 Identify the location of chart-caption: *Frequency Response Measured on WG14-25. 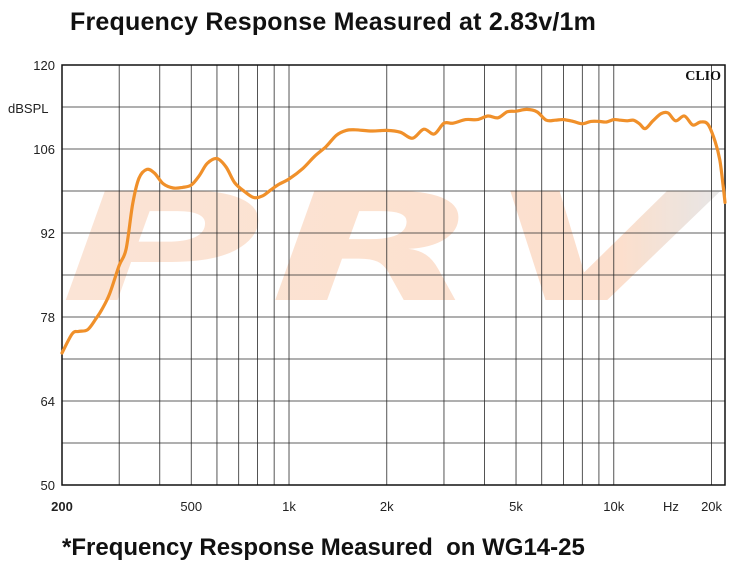
(323, 547).